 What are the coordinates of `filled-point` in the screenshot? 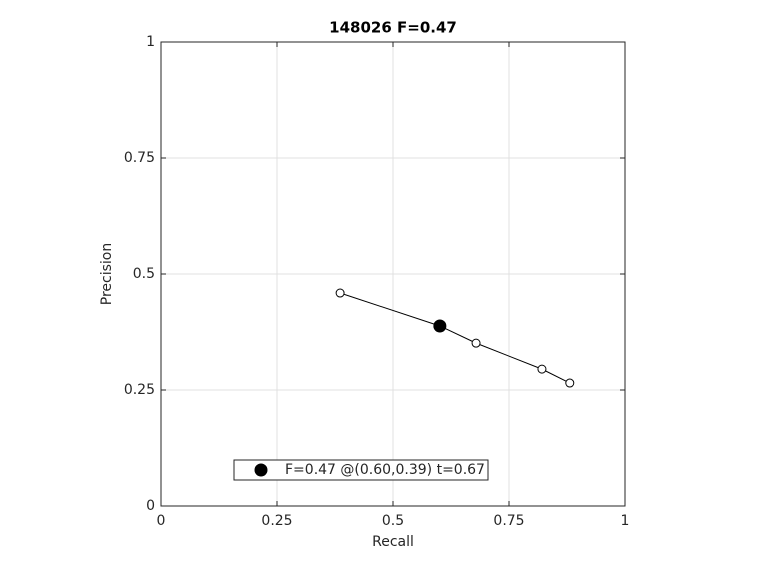 It's located at (440, 326).